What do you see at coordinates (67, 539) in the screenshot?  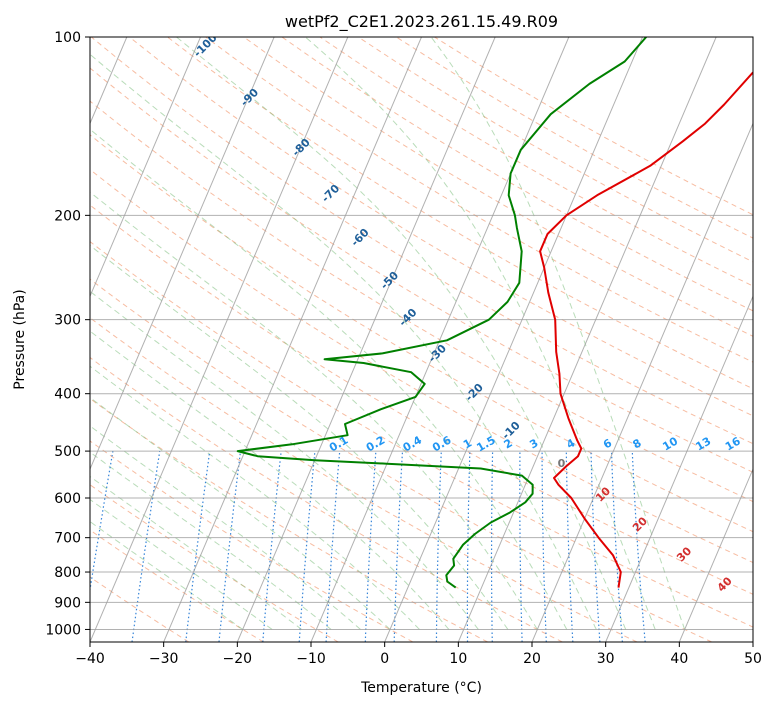 I see `y-tick-label: 700` at bounding box center [67, 539].